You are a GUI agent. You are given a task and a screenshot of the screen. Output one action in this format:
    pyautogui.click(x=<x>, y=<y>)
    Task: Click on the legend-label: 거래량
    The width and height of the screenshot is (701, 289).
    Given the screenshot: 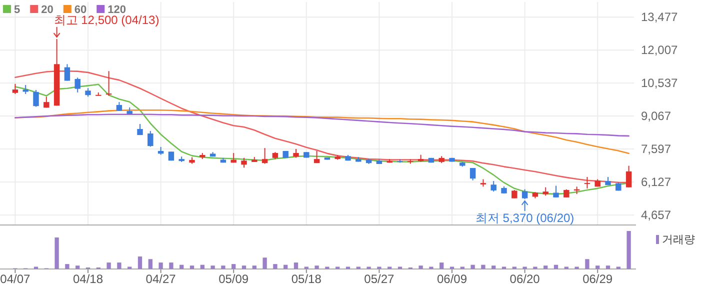 What is the action you would take?
    pyautogui.click(x=678, y=240)
    